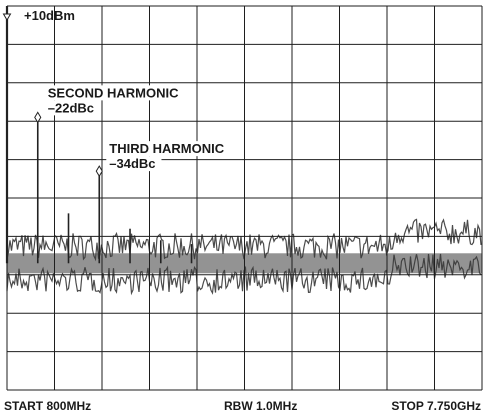  I want to click on annotation-text: THIRD HARMONIC, so click(166, 148).